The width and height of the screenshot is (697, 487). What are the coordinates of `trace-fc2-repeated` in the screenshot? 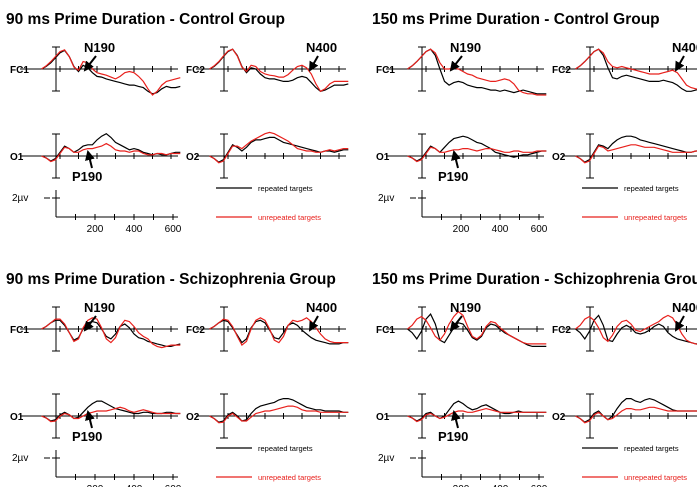 It's located at (279, 70).